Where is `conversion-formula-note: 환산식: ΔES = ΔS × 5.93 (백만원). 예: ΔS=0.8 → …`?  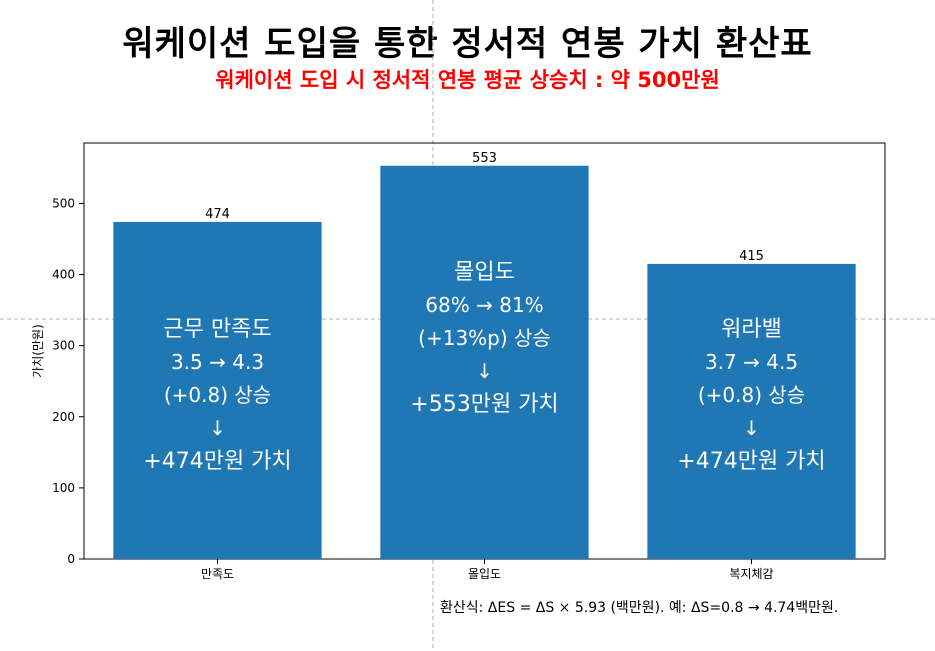
conversion-formula-note: 환산식: ΔES = ΔS × 5.93 (백만원). 예: ΔS=0.8 → … is located at coordinates (639, 608).